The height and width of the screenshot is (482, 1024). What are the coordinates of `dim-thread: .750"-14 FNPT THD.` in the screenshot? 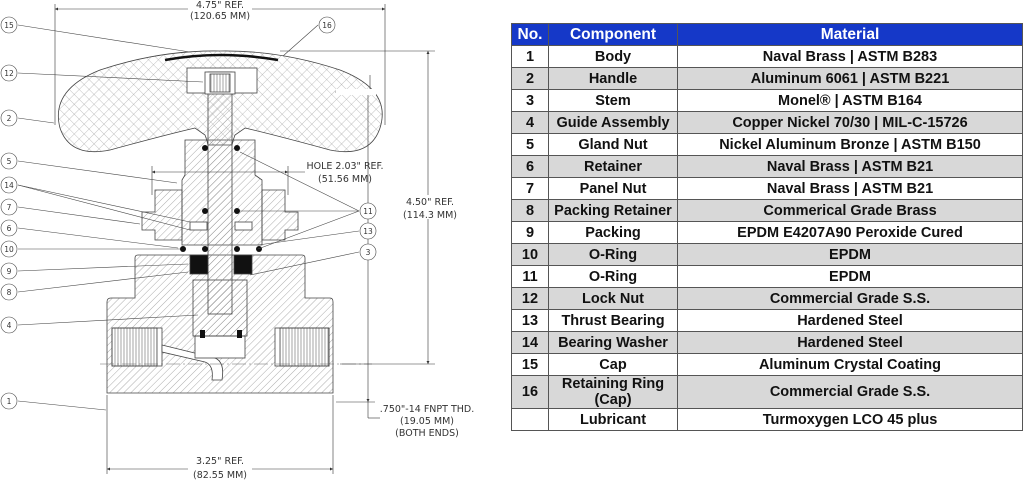 It's located at (427, 409).